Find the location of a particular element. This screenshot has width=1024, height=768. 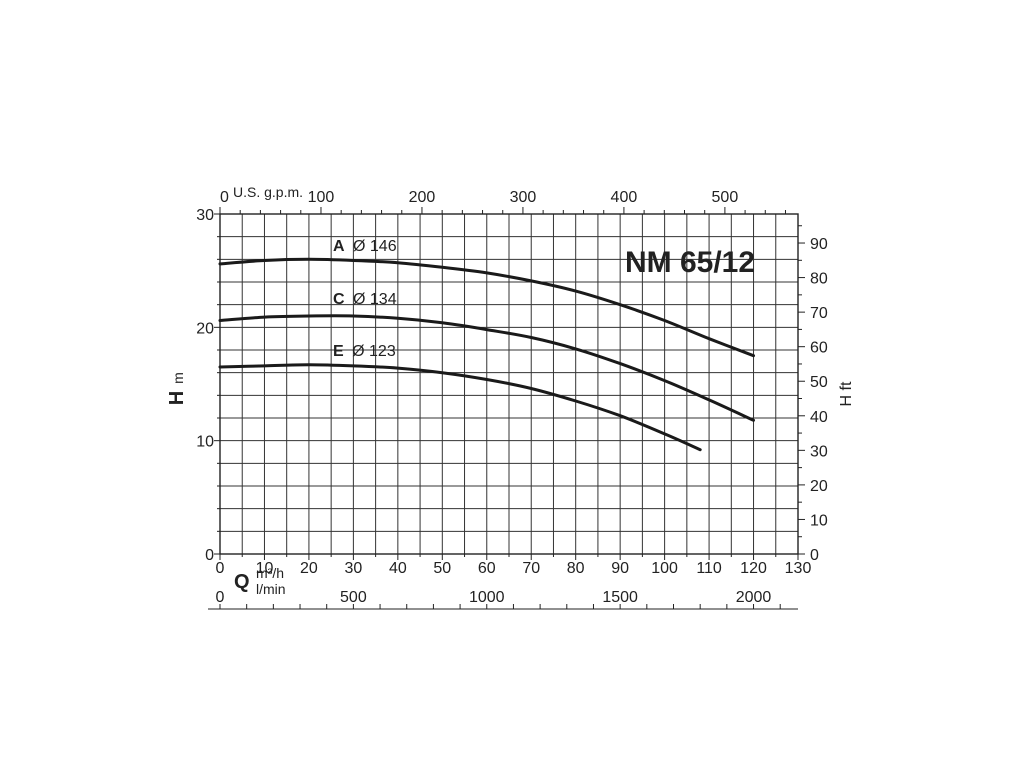

top-axis-tick-label: 100 is located at coordinates (321, 197).